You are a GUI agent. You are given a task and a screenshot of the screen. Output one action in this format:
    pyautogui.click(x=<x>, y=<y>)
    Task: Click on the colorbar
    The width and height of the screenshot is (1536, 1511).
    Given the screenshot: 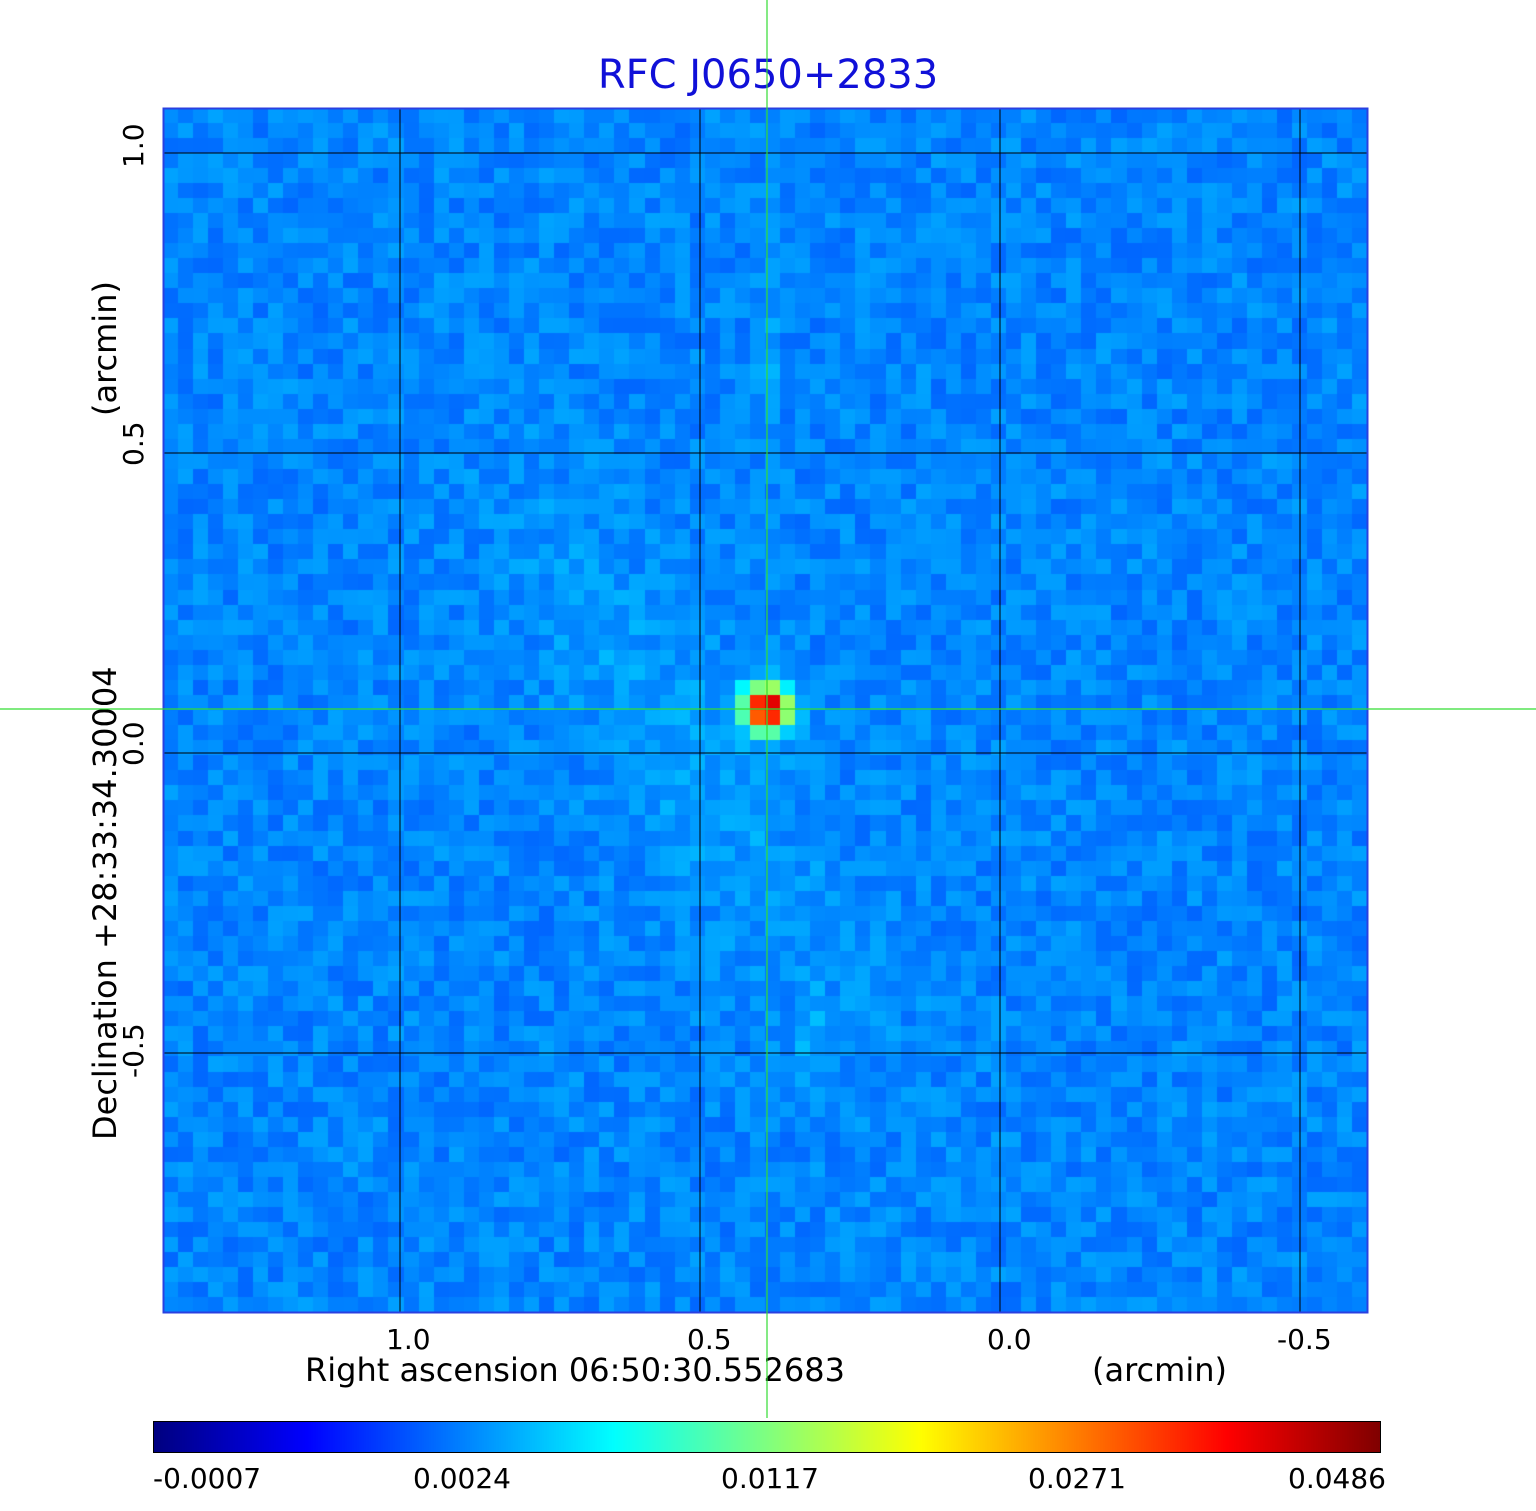 What is the action you would take?
    pyautogui.click(x=767, y=1437)
    